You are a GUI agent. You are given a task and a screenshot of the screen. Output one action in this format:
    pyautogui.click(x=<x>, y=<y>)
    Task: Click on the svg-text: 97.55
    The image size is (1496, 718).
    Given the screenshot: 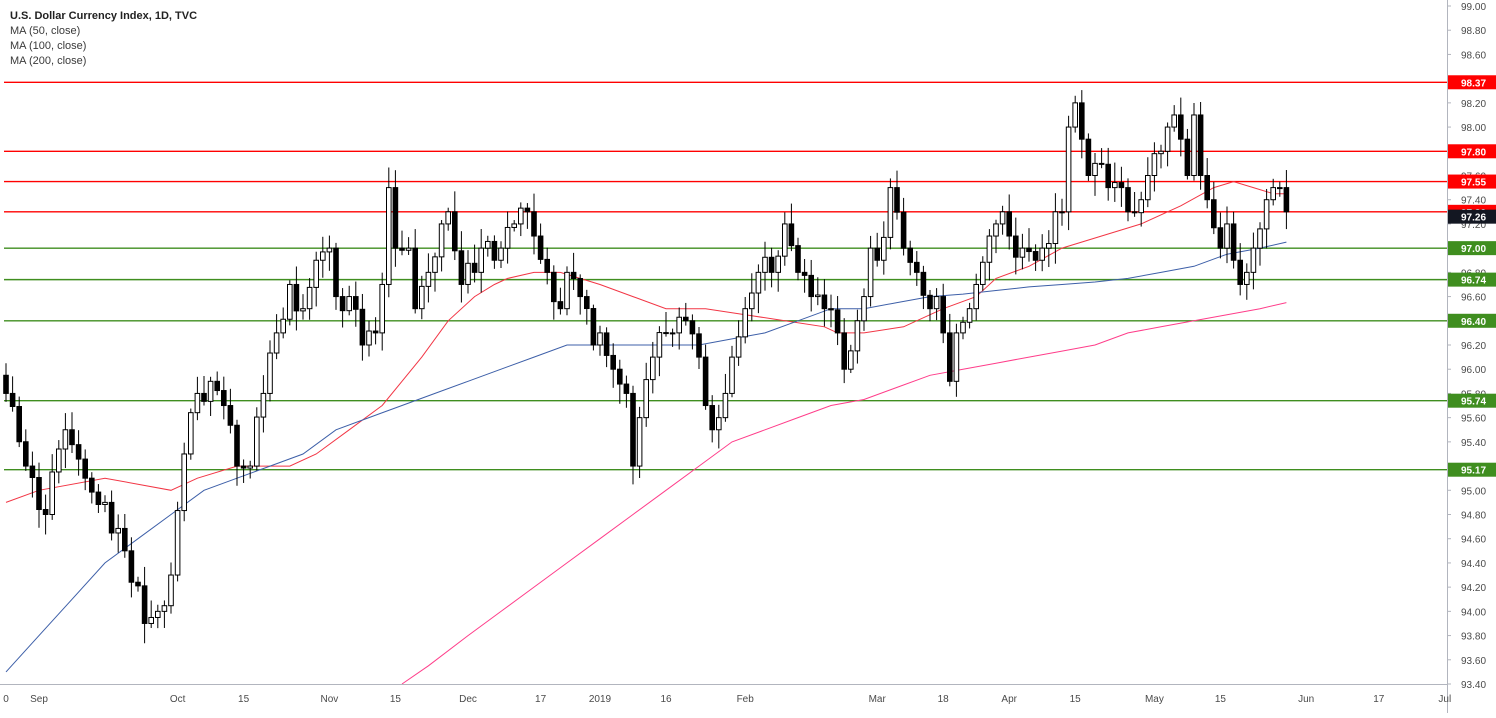 What is the action you would take?
    pyautogui.click(x=1473, y=183)
    